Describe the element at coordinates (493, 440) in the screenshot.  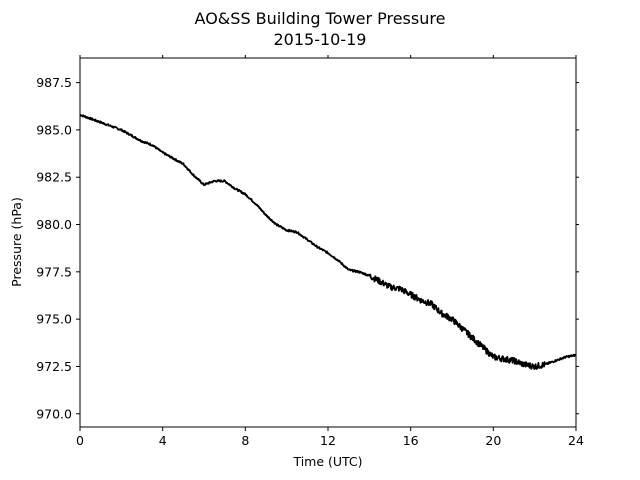
I see `x-tick-label: 20` at that location.